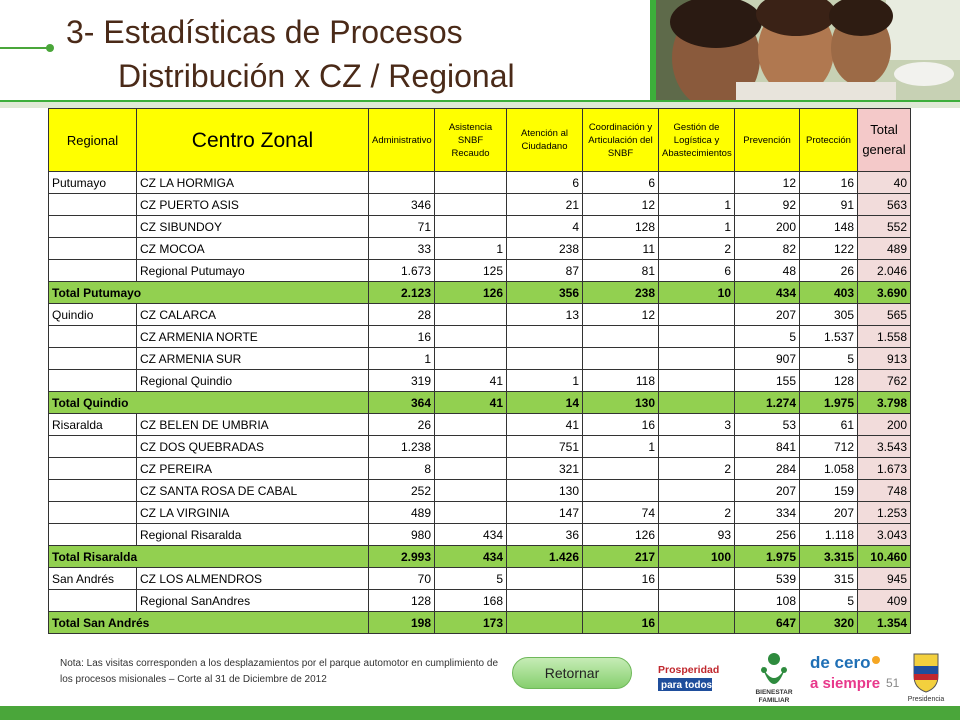  Describe the element at coordinates (696, 140) in the screenshot. I see `column-header-gestion: Gestión de Logística y Abastecimientos` at that location.